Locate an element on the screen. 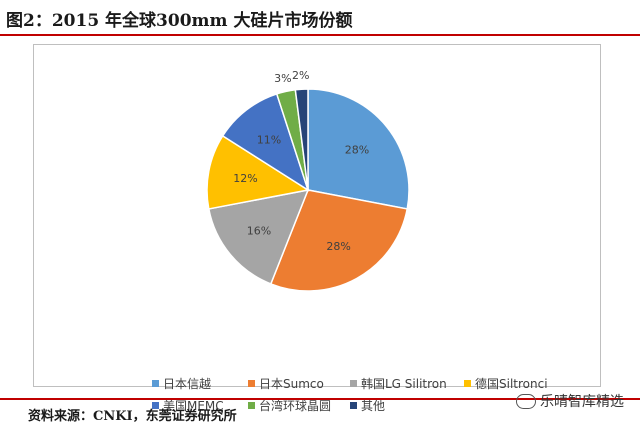 Image resolution: width=640 pixels, height=430 pixels. legend-item: 日本Sumco is located at coordinates (286, 383).